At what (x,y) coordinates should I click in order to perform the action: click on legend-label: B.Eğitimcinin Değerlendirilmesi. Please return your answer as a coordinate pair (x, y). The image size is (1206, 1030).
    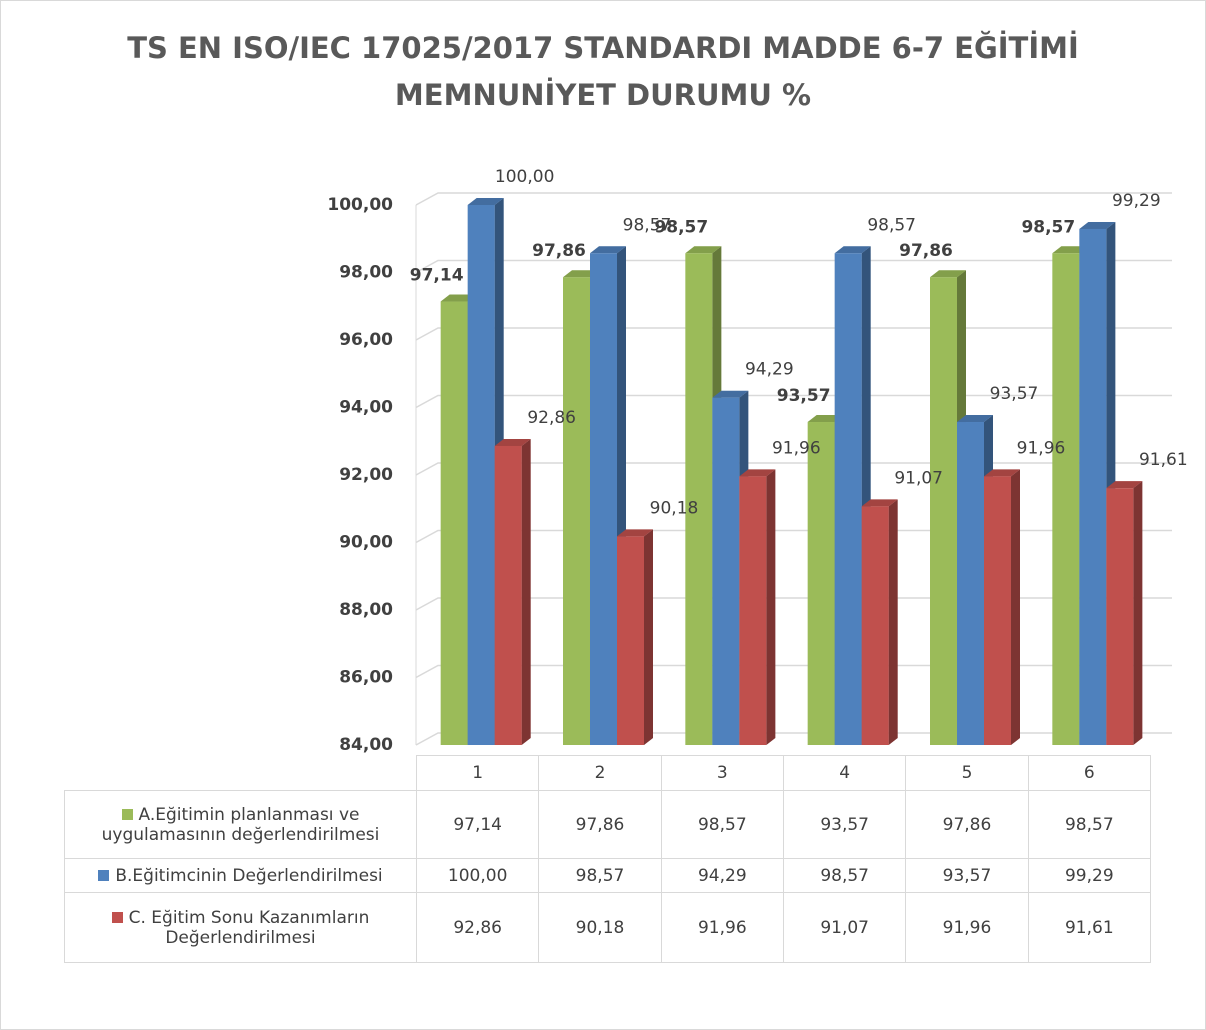
    Looking at the image, I should click on (249, 875).